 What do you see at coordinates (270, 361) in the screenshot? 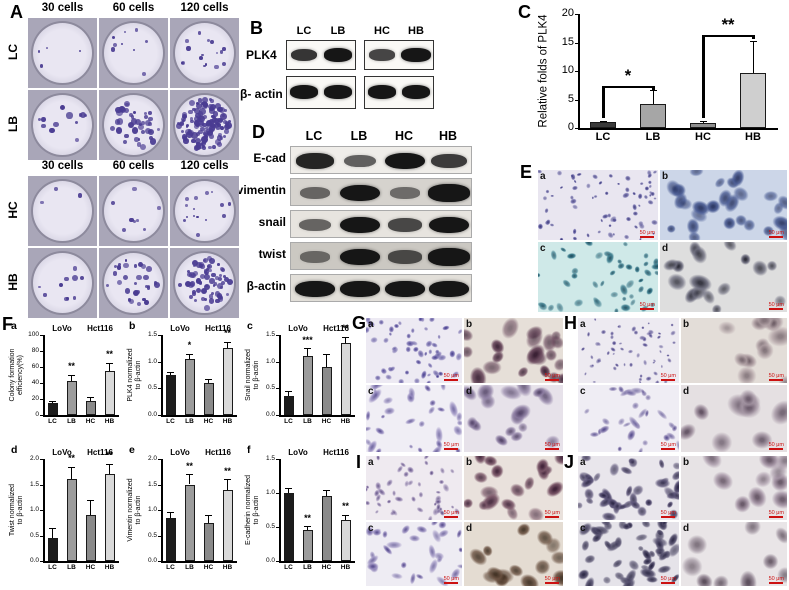
I see `y-tick-label: 1.0` at bounding box center [270, 361].